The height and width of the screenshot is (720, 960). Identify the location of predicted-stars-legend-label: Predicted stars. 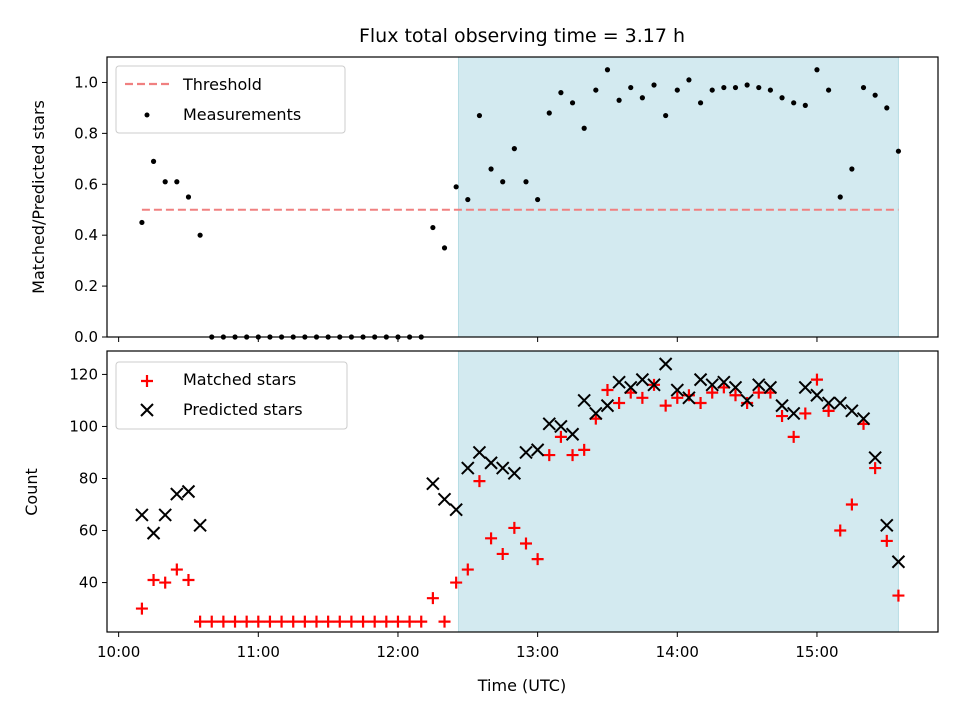
(243, 409).